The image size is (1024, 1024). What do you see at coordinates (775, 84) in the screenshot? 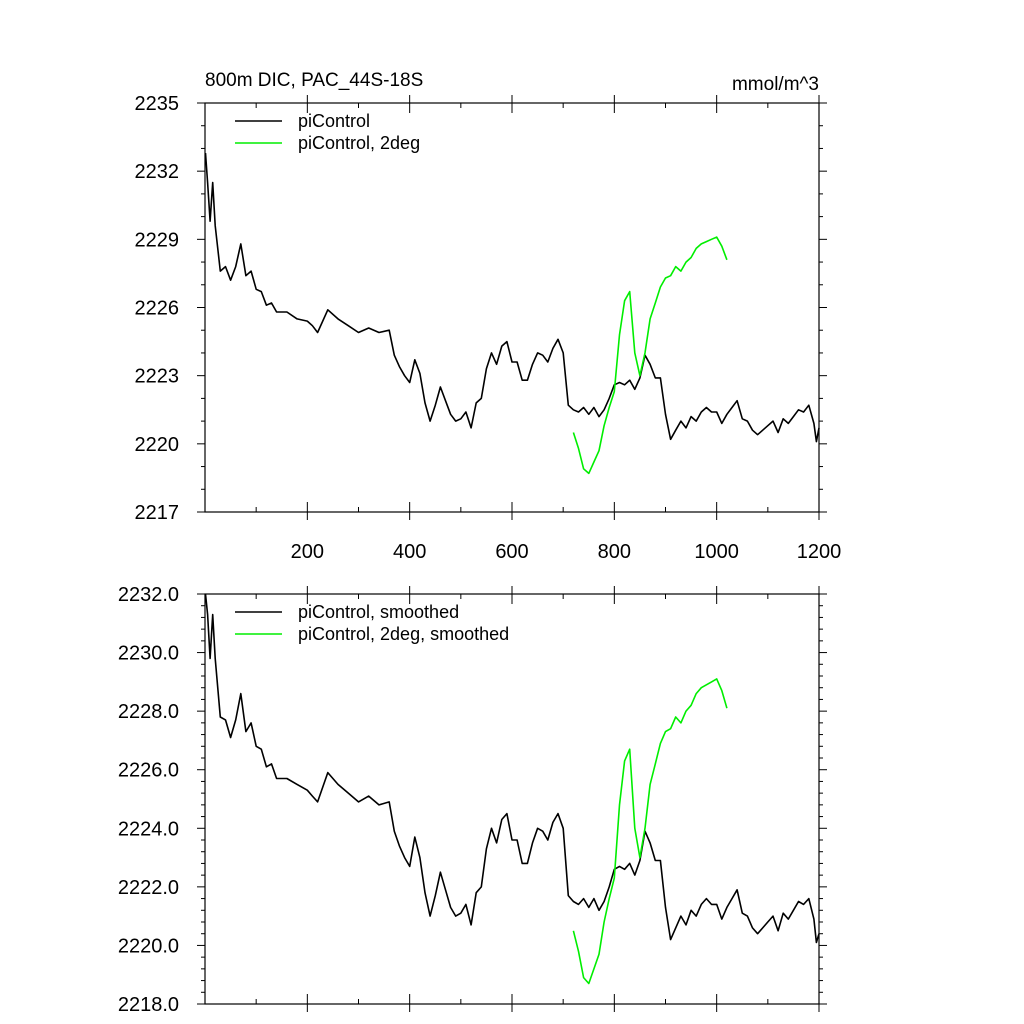
I see `chart-units: mmol/m^3` at bounding box center [775, 84].